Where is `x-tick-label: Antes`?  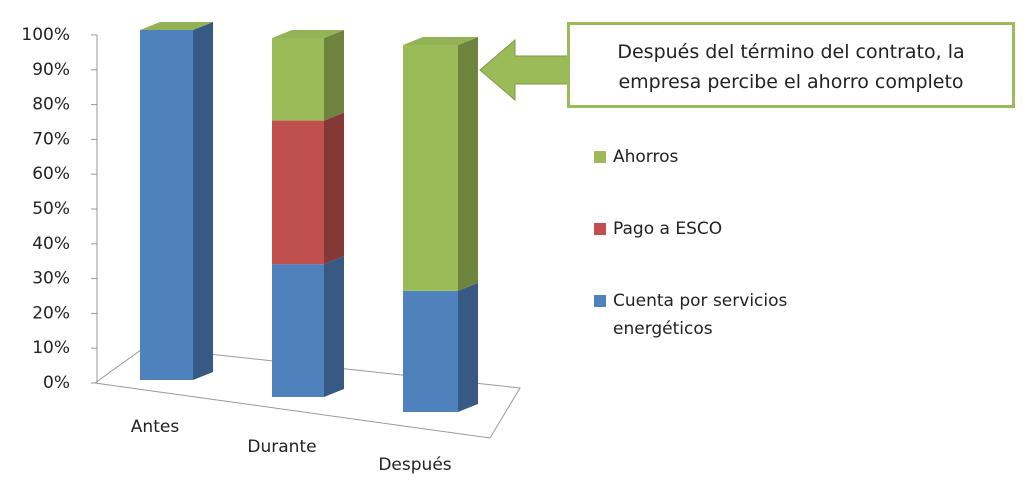 x-tick-label: Antes is located at coordinates (155, 427).